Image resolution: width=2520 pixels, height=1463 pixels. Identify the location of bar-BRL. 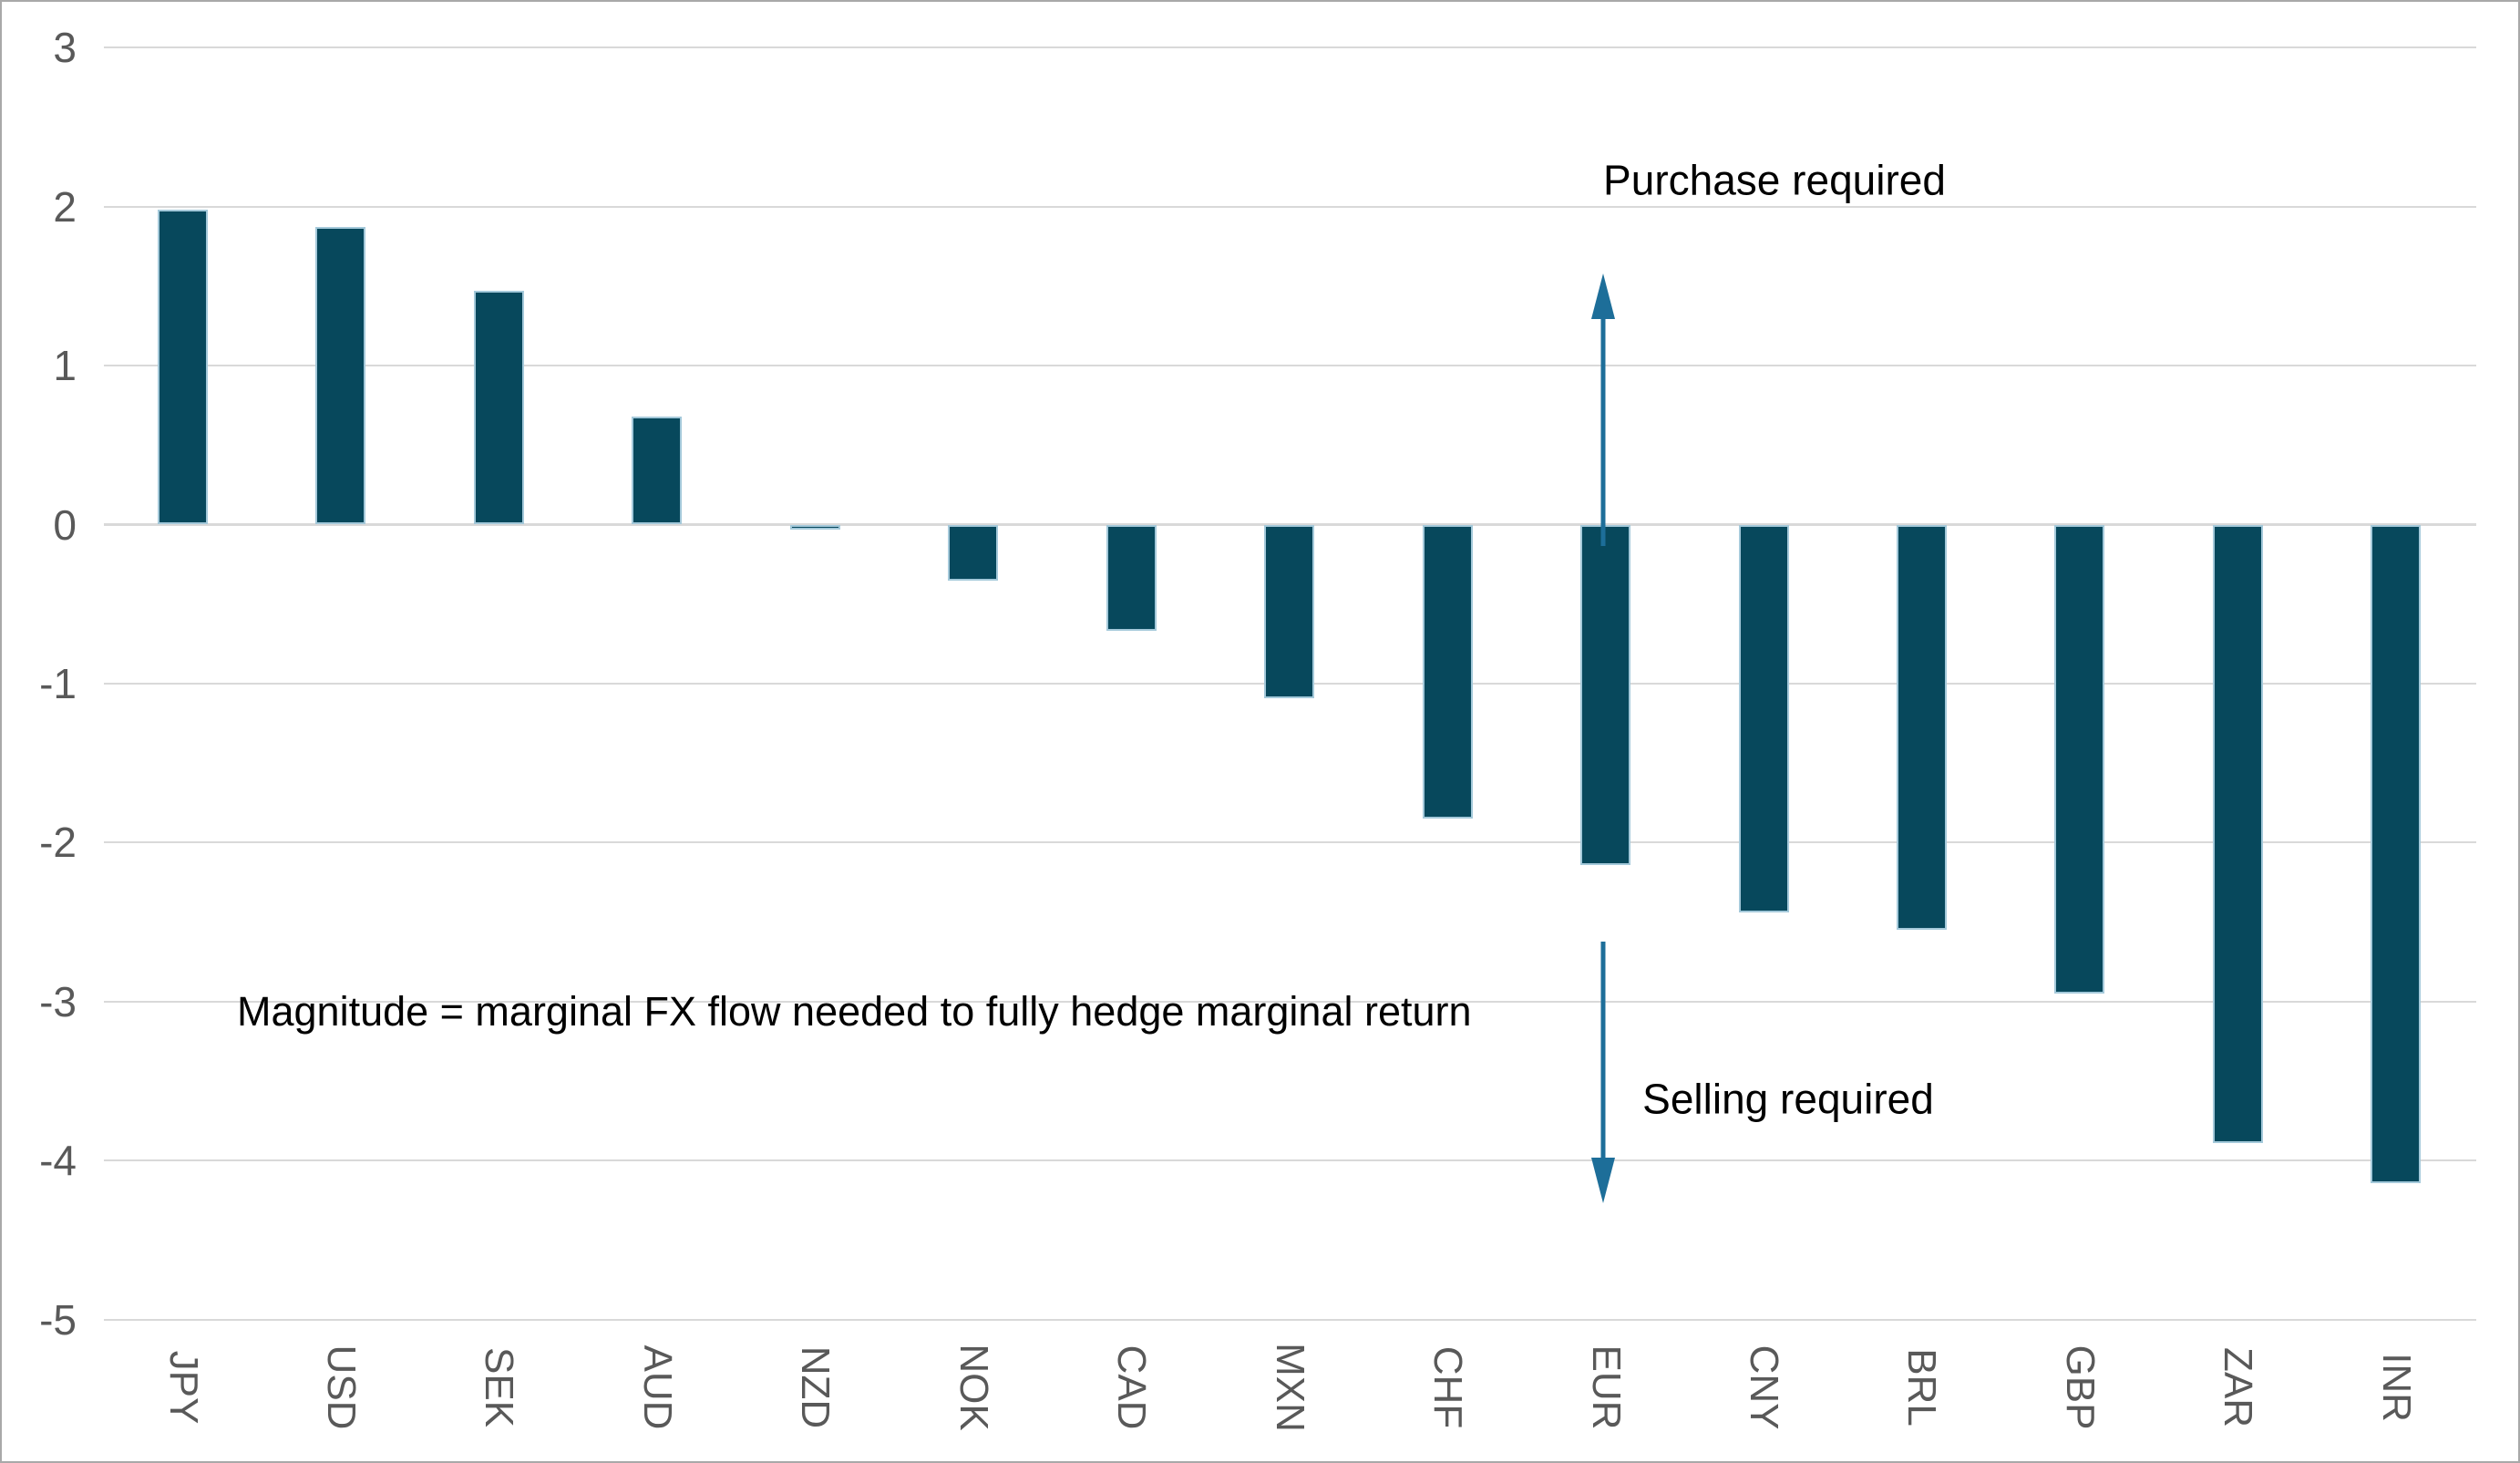
(1921, 727).